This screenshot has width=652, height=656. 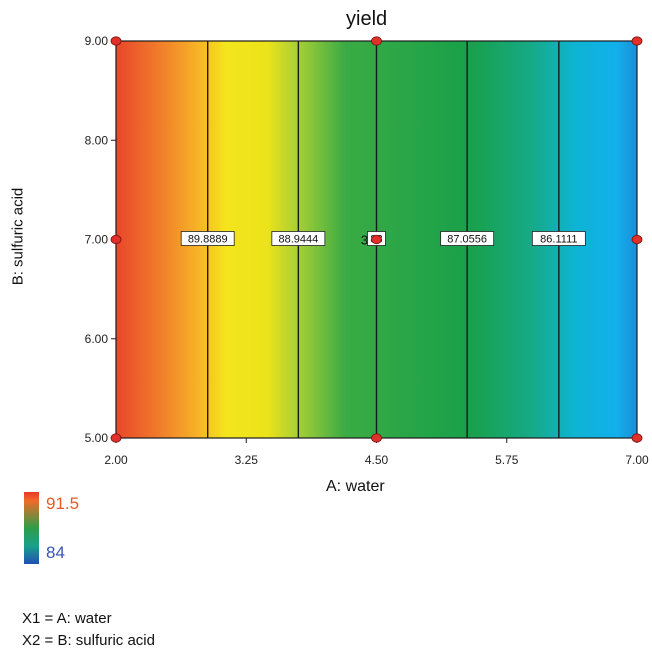 I want to click on x-tick-label: 7.00, so click(x=637, y=460).